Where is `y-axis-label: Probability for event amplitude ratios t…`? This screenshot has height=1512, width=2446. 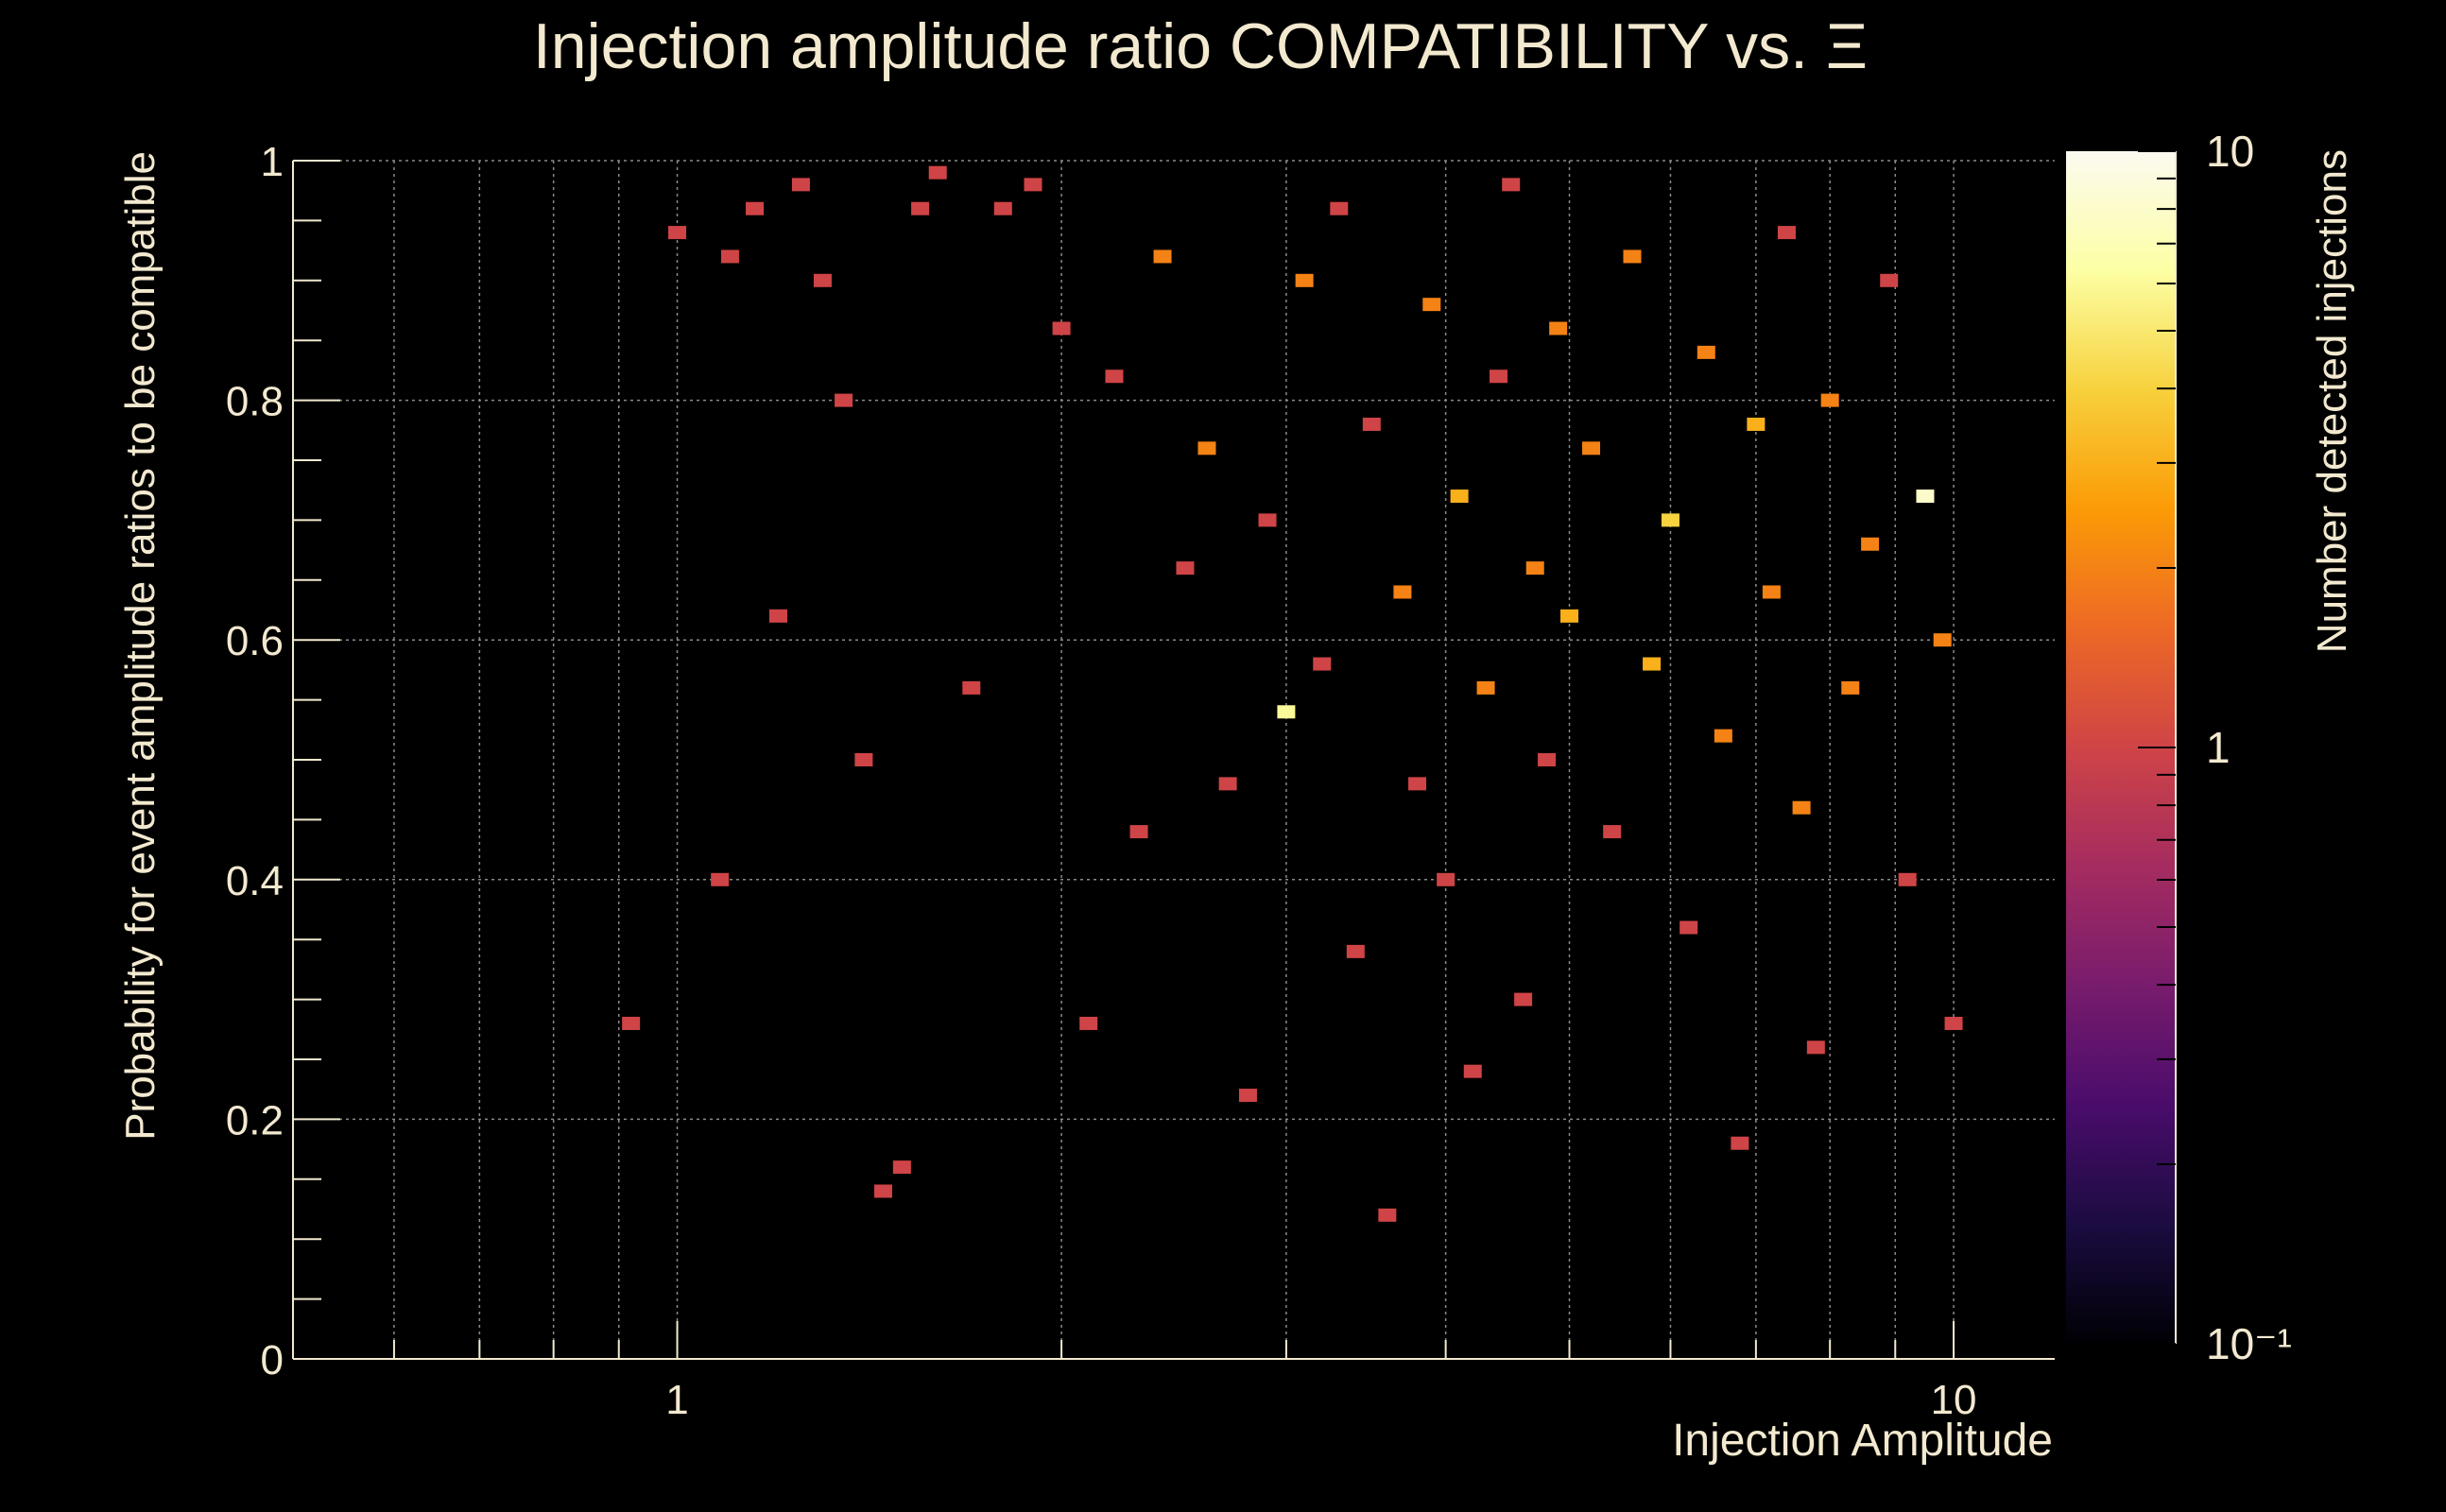 y-axis-label: Probability for event amplitude ratios t… is located at coordinates (141, 646).